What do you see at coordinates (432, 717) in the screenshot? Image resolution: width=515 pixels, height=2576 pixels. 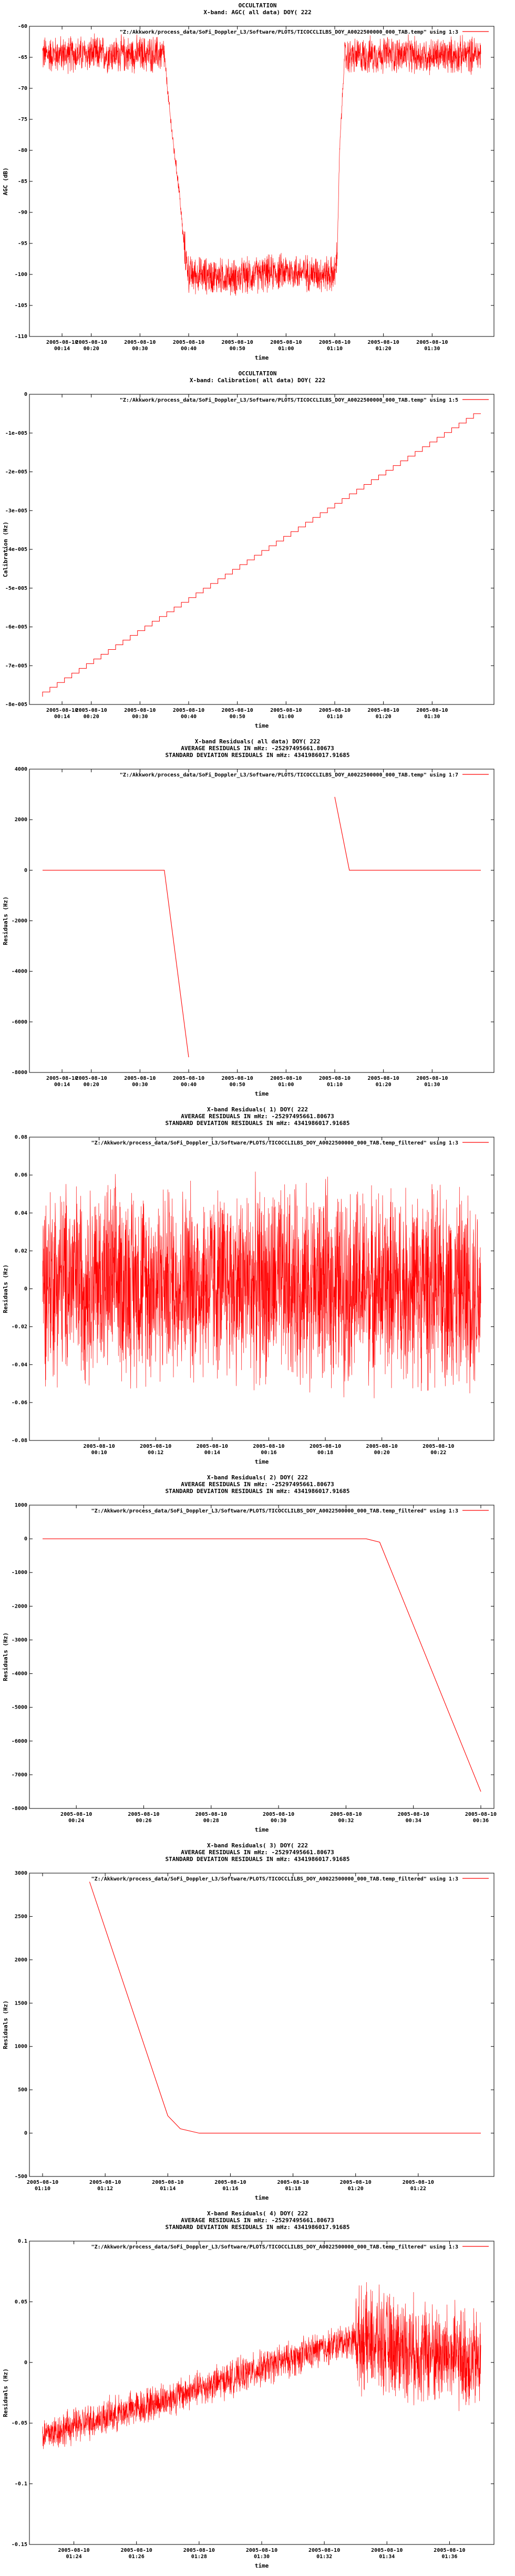 I see `chart-2-xtick-time: 01:30` at bounding box center [432, 717].